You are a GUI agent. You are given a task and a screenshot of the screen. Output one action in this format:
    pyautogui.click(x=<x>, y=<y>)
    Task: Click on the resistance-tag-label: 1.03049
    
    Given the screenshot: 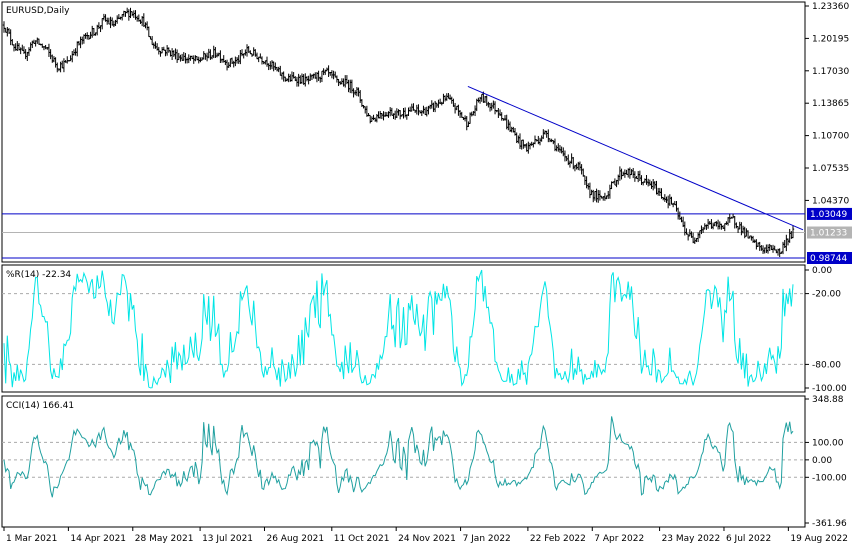 What is the action you would take?
    pyautogui.click(x=828, y=215)
    